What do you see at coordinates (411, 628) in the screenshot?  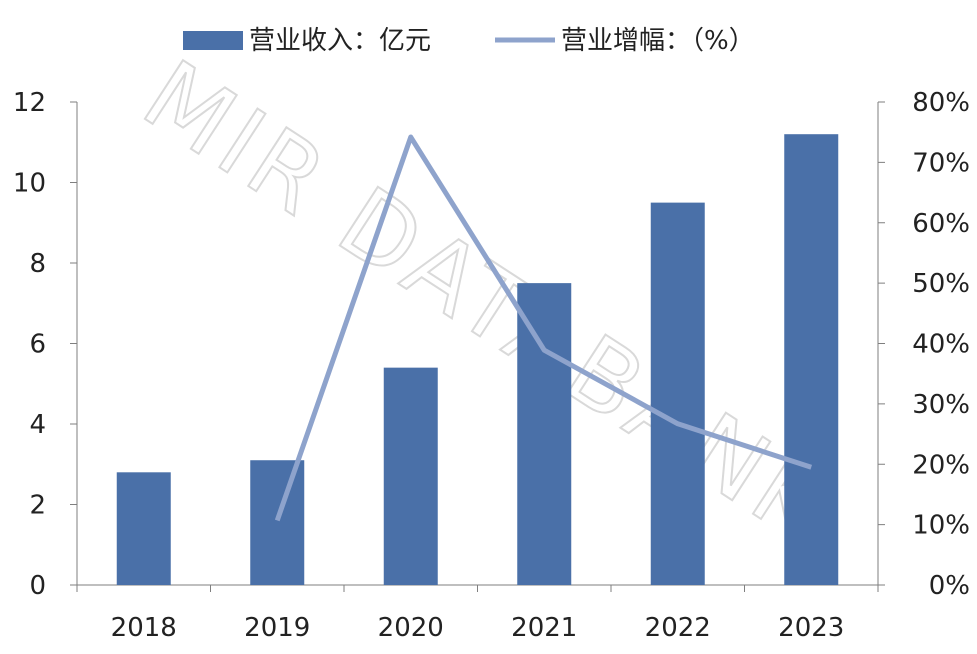 I see `x-tick-label: 2020` at bounding box center [411, 628].